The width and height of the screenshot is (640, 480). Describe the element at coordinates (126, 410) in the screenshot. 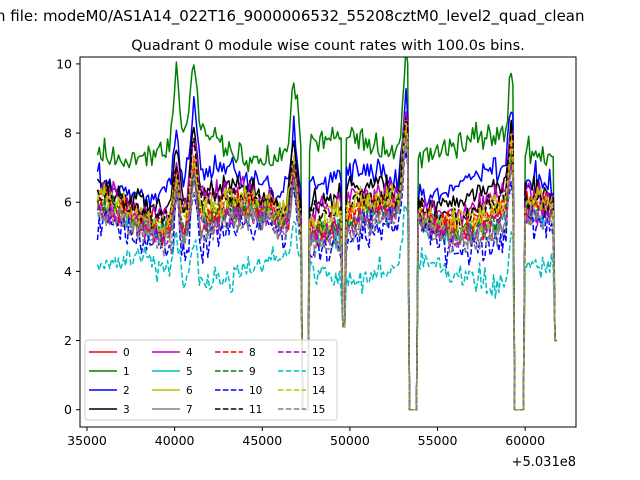

I see `legend-label-3: 3` at that location.